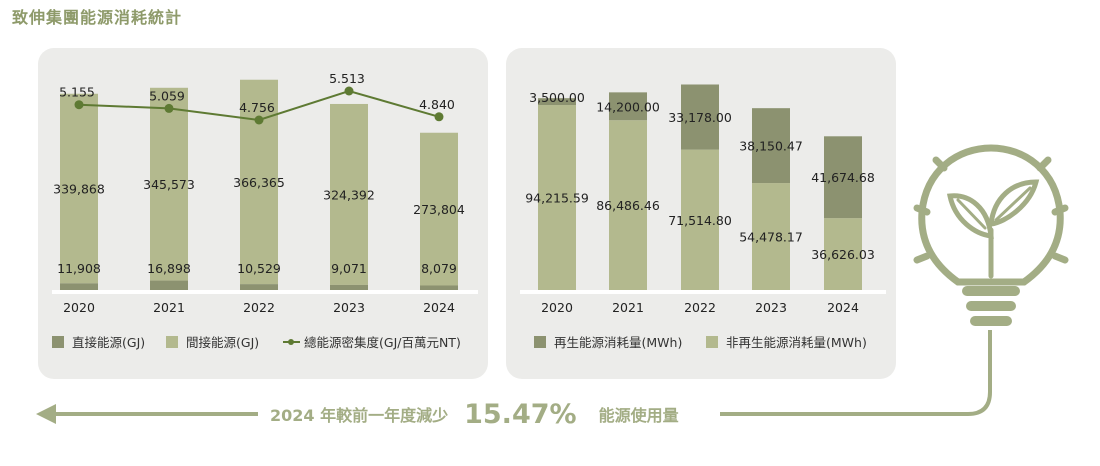 This screenshot has height=466, width=1100. I want to click on indirect-energy-label: 366,365, so click(259, 182).